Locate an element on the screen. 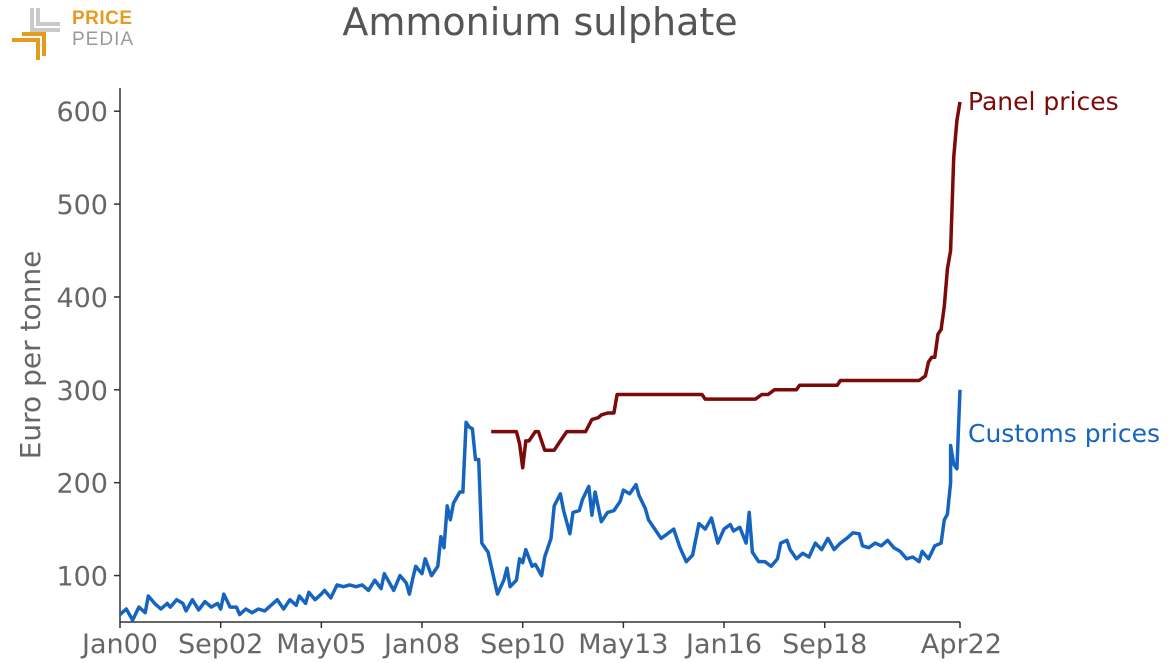  logo-text-pedia: PEDIA is located at coordinates (103, 39).